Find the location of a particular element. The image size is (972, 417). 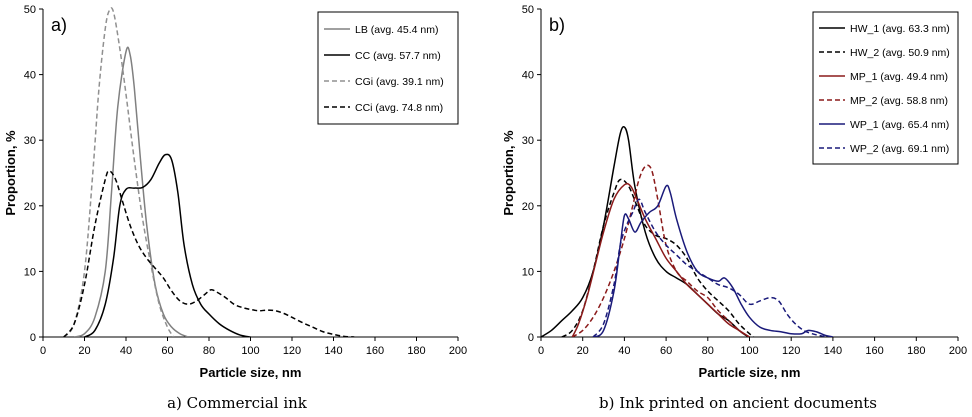

figure-caption: b) Ink printed on ancient documents is located at coordinates (738, 403).